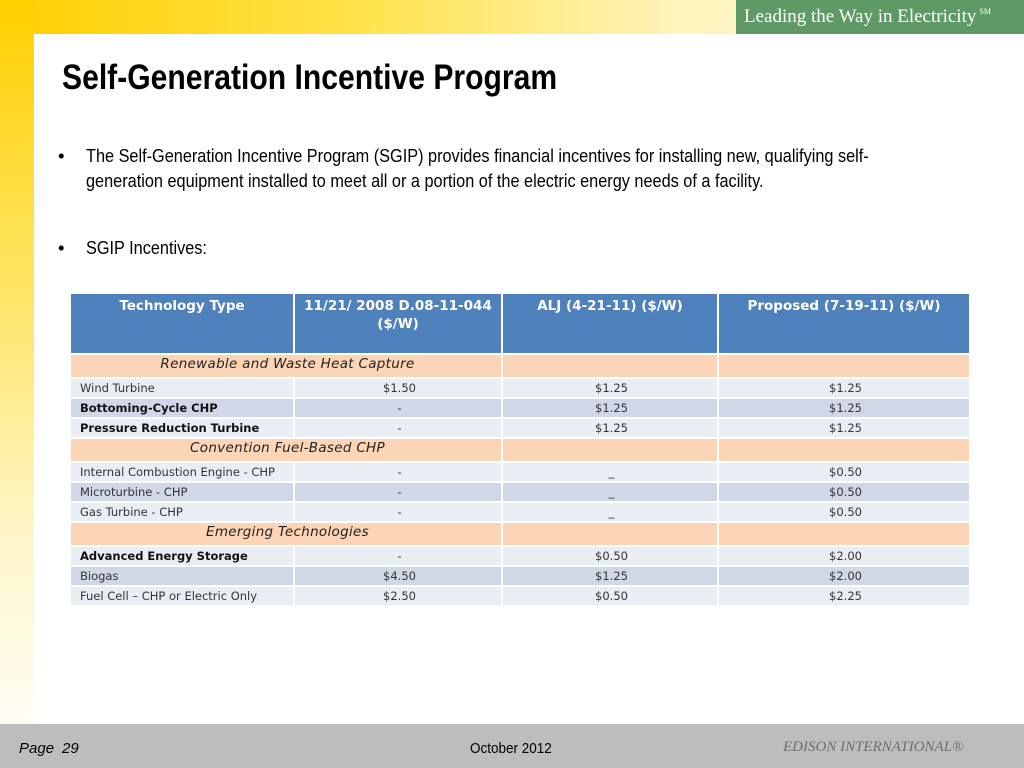  Describe the element at coordinates (182, 576) in the screenshot. I see `tech-cell: Biogas` at that location.